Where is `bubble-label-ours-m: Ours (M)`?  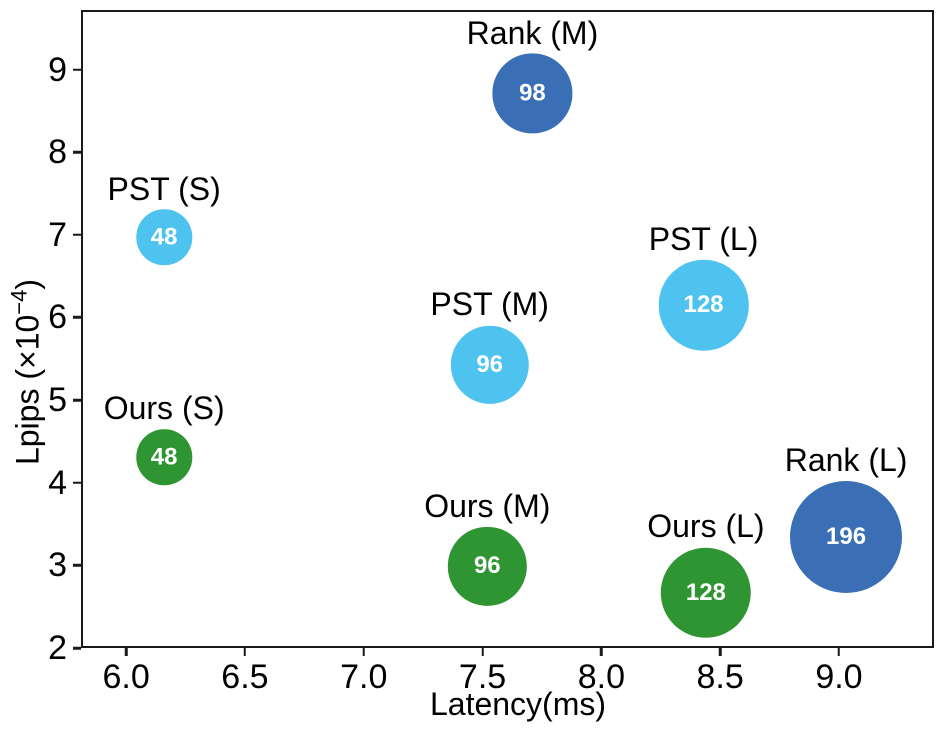
bubble-label-ours-m: Ours (M) is located at coordinates (487, 505).